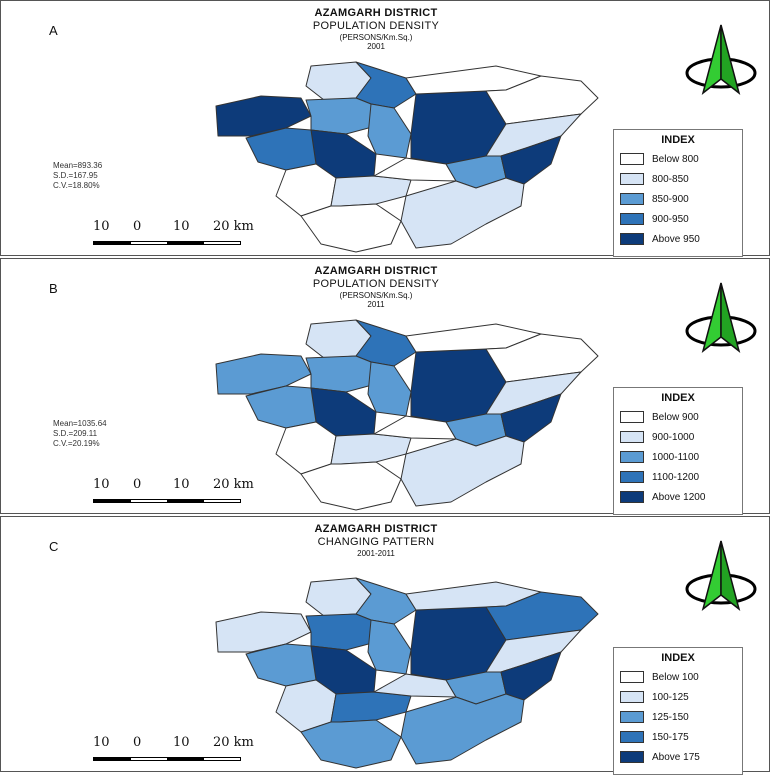 The height and width of the screenshot is (777, 776). Describe the element at coordinates (670, 737) in the screenshot. I see `legend-label: 150-175` at that location.